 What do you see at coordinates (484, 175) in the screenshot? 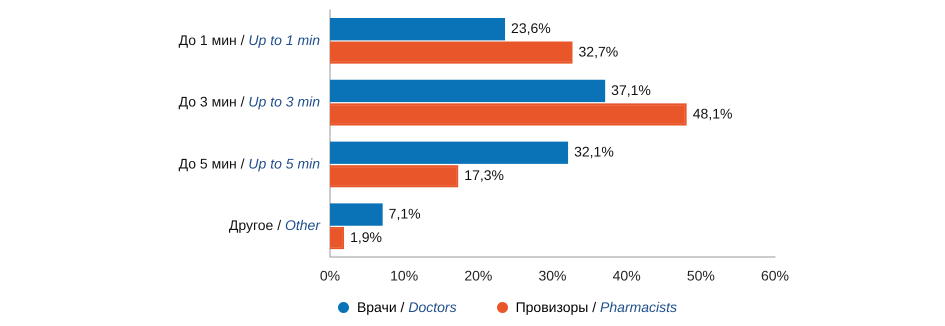
I see `data-label: 17,3%` at bounding box center [484, 175].